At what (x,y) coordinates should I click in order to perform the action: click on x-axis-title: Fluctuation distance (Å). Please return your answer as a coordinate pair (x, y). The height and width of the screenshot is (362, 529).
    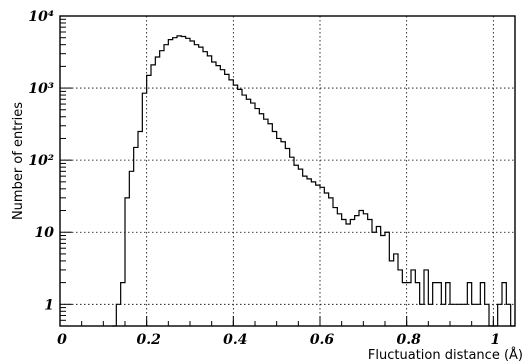
    Looking at the image, I should click on (445, 354).